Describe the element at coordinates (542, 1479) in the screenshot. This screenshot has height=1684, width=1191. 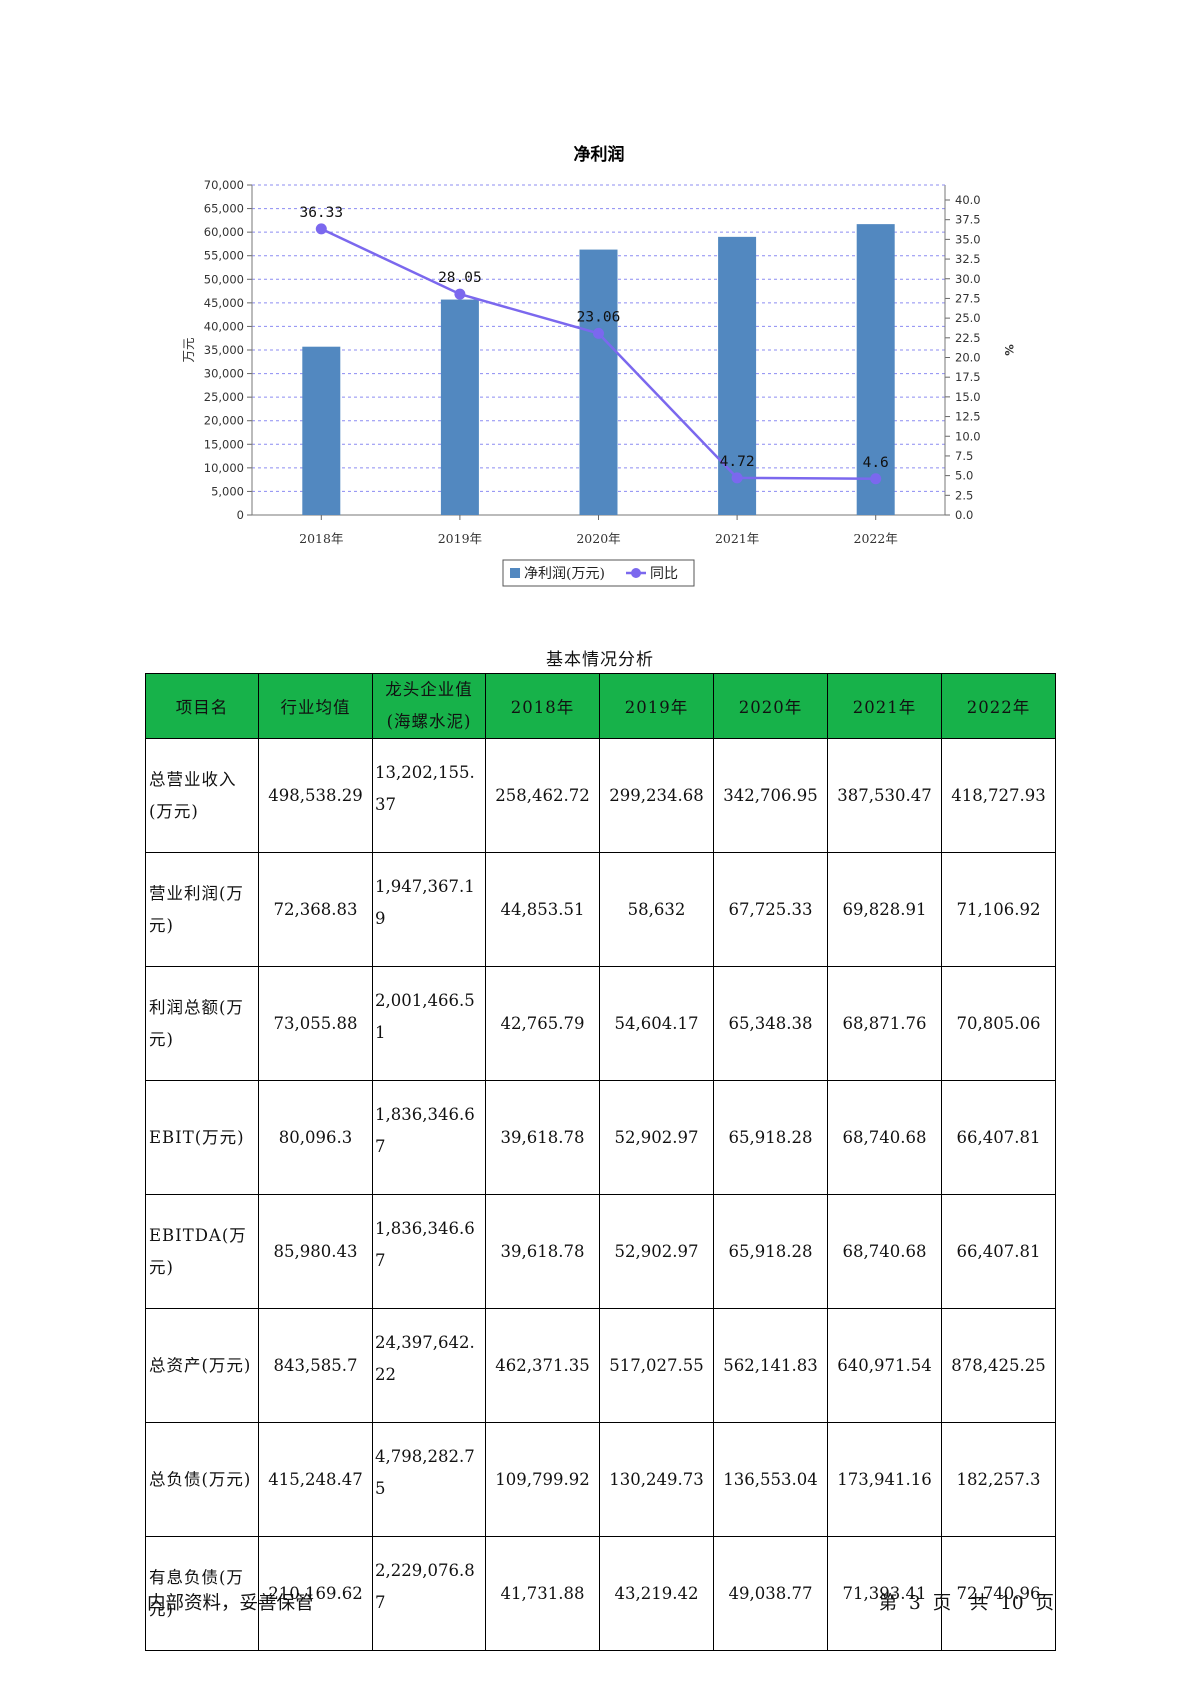
I see `value-cell: 109,799.92` at that location.